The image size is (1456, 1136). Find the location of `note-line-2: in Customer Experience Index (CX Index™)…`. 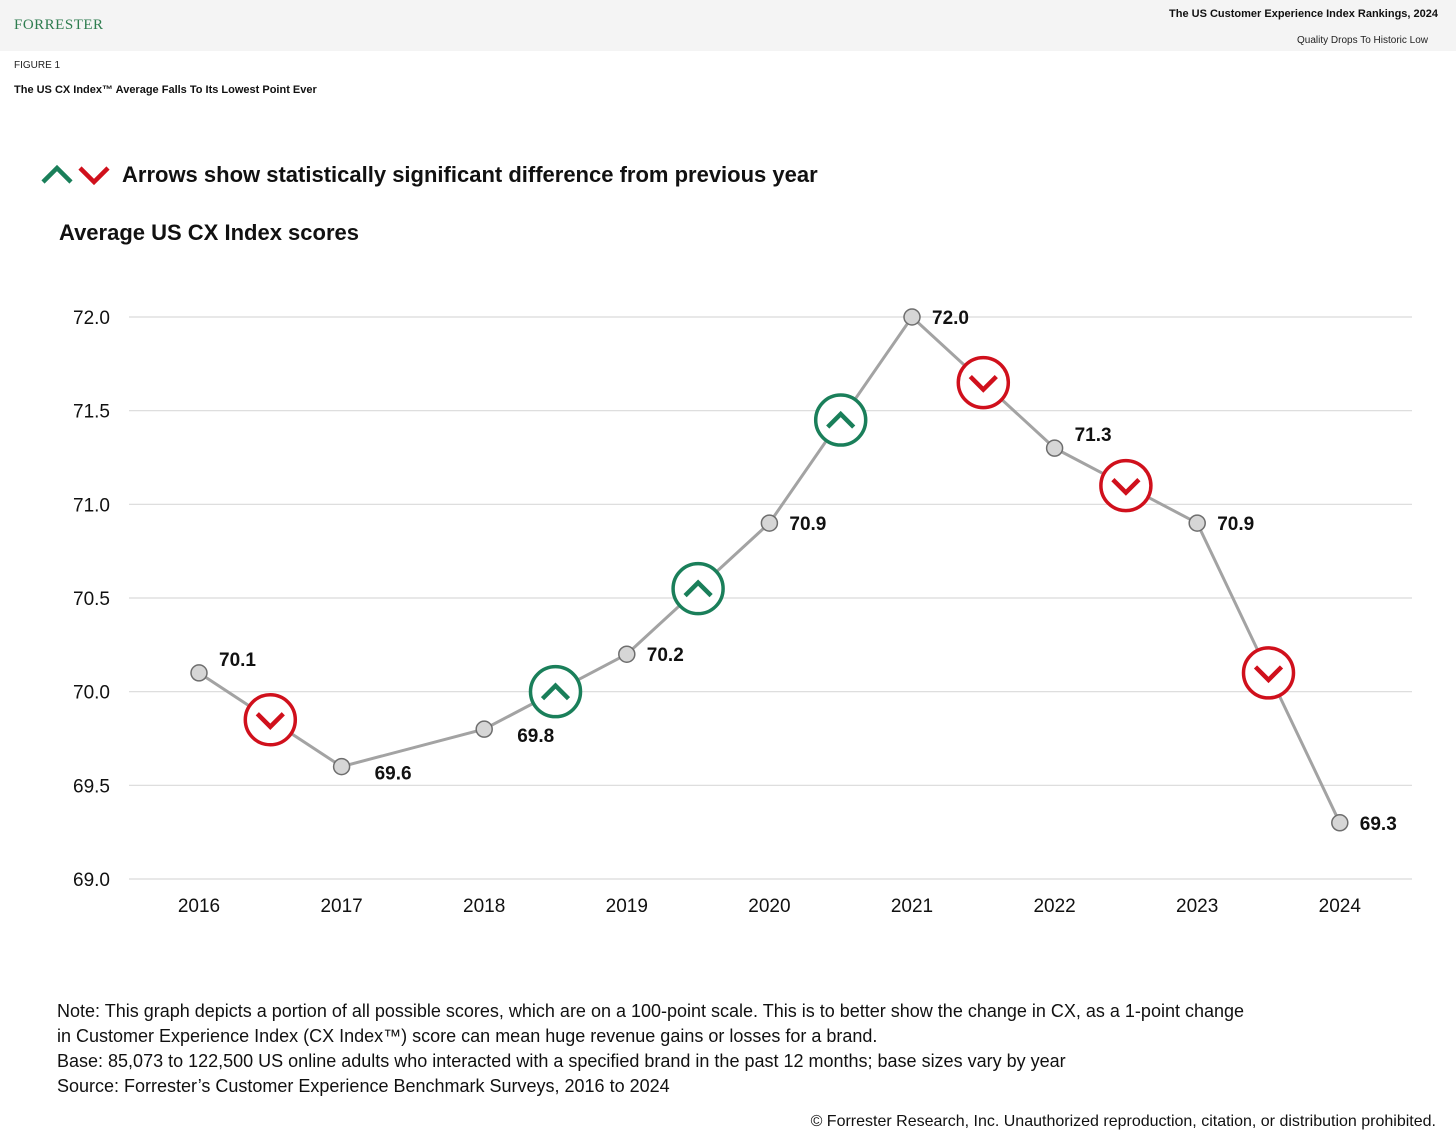

note-line-2: in Customer Experience Index (CX Index™)… is located at coordinates (467, 1036).